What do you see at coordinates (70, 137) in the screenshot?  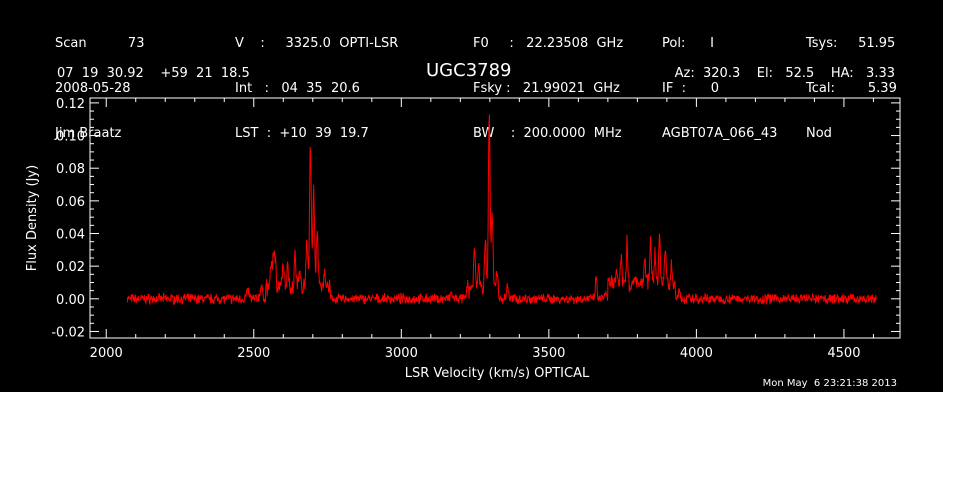 I see `y-tick-label: 0.10` at bounding box center [70, 137].